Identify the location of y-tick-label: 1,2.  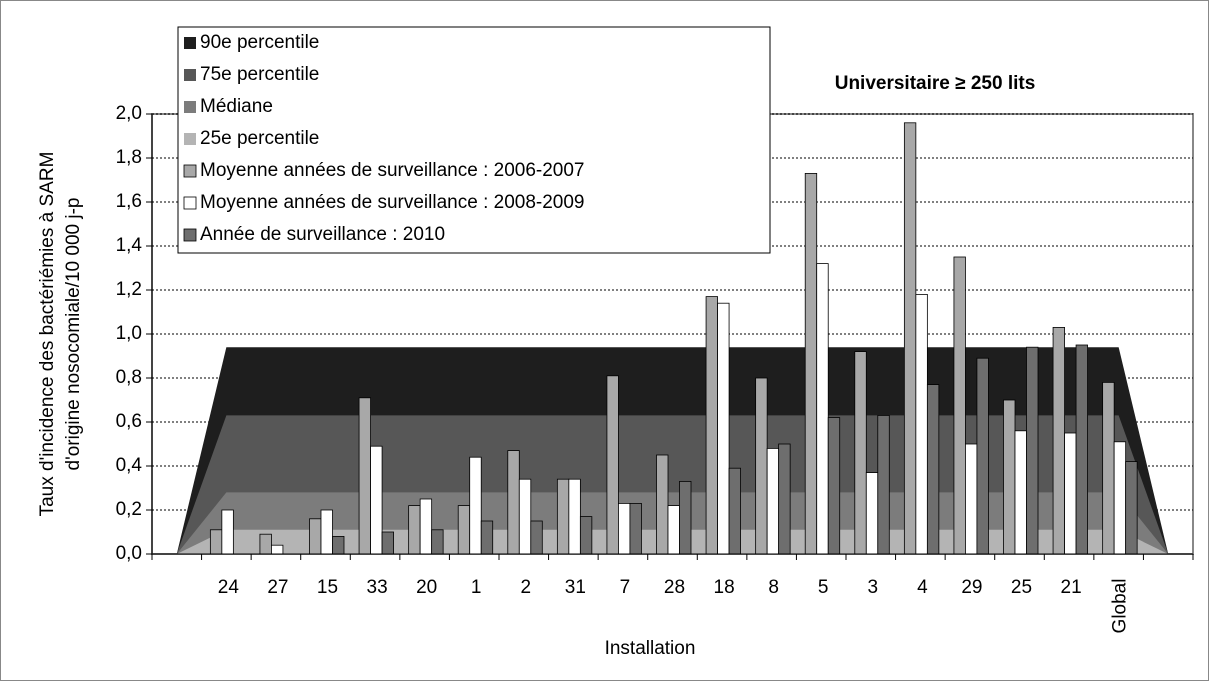
(129, 289).